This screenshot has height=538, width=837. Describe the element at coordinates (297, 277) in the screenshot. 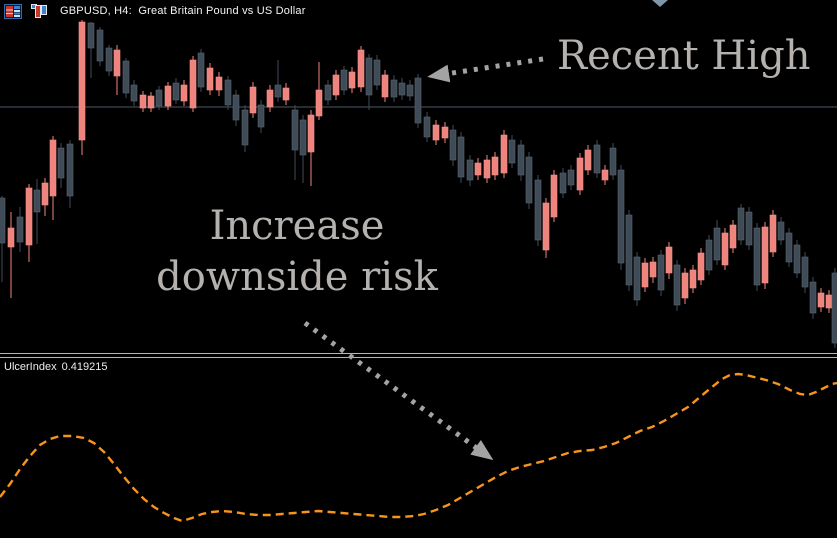

I see `downside-risk-line2: downside risk` at that location.